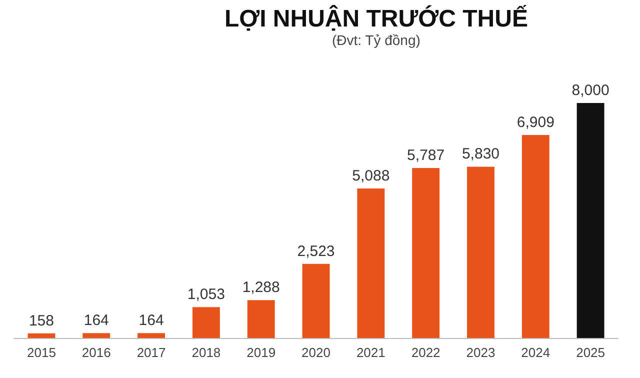 The width and height of the screenshot is (640, 378). What do you see at coordinates (535, 123) in the screenshot?
I see `data-label: 6,909` at bounding box center [535, 123].